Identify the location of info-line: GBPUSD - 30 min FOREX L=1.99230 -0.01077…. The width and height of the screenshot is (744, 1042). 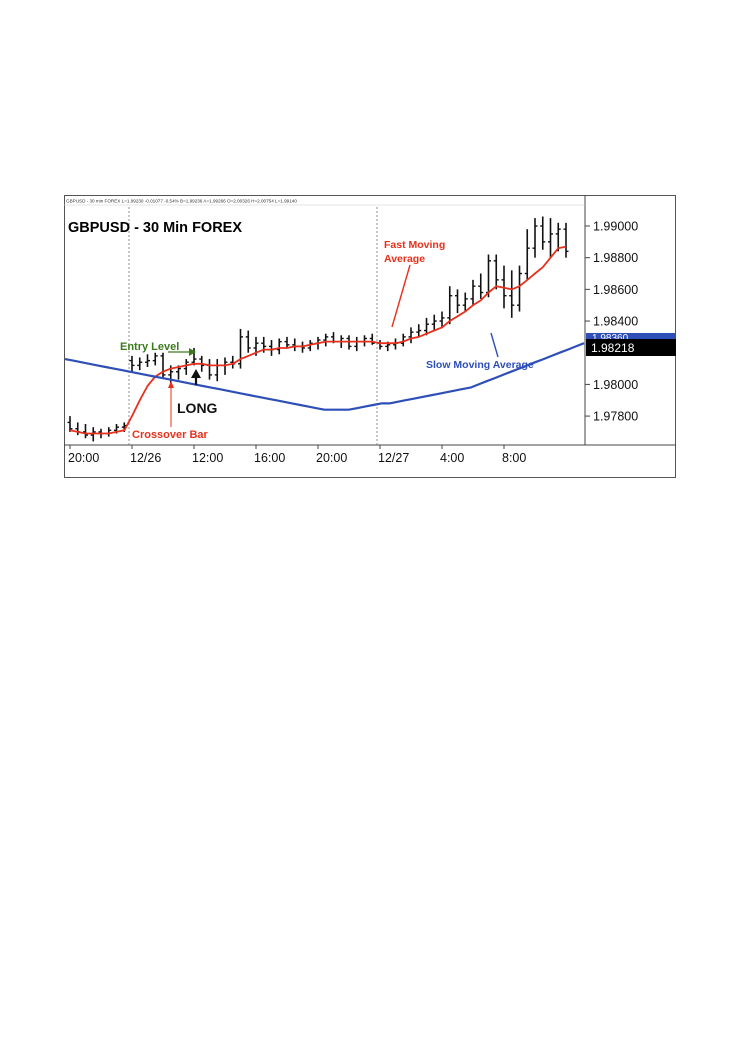
(181, 201).